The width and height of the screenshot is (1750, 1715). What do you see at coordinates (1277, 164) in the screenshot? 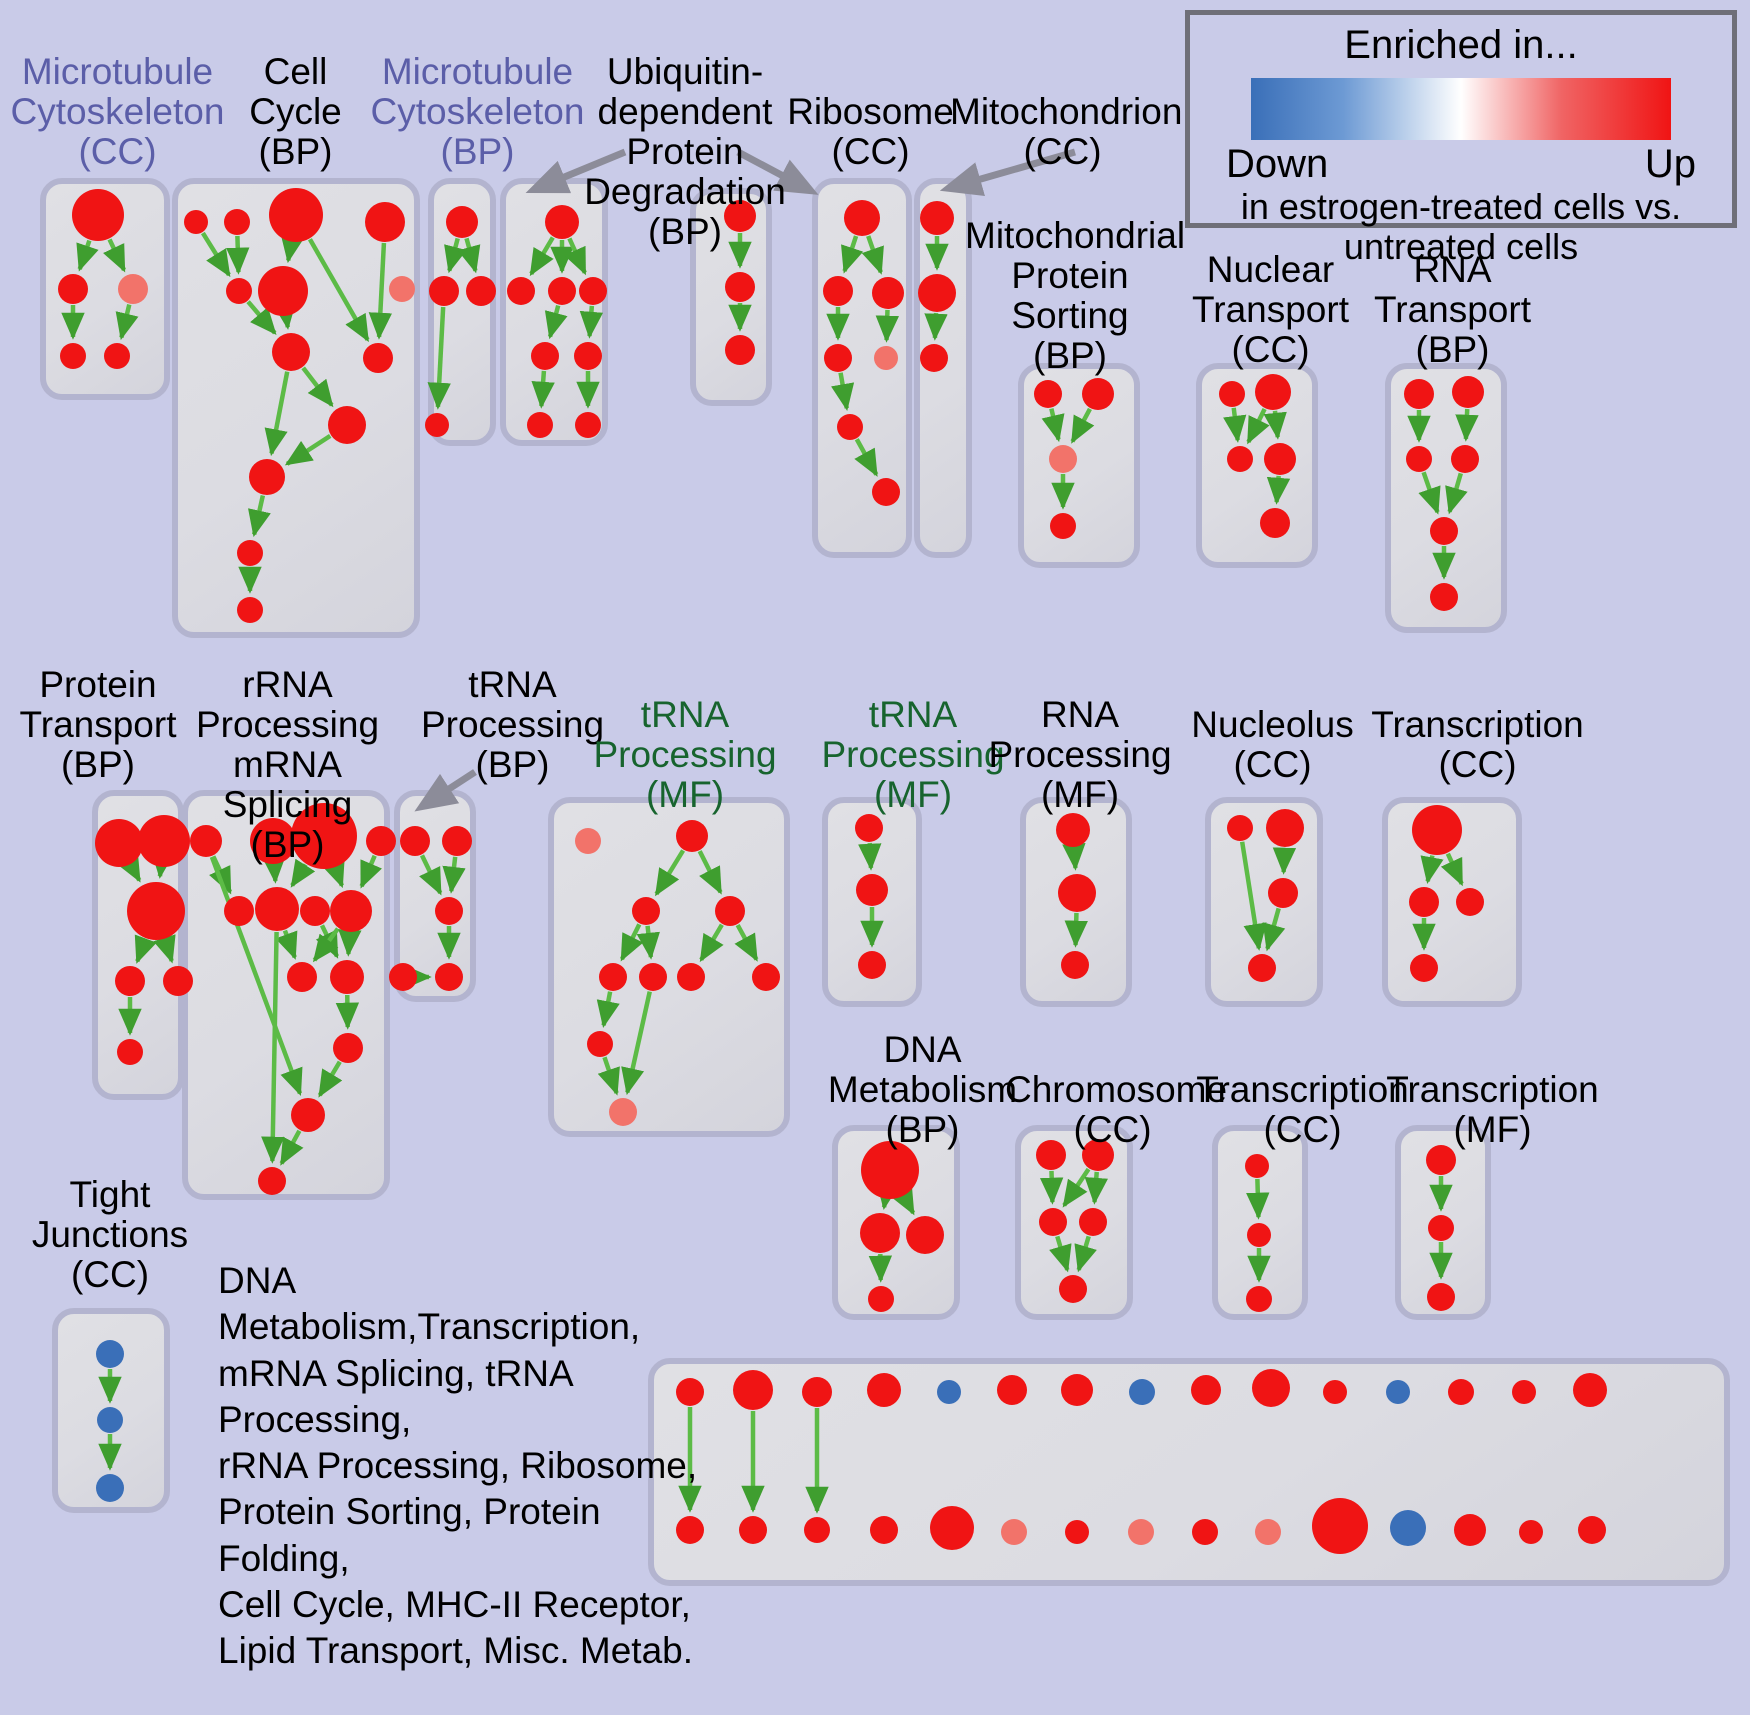
I see `legend-low-label: Down` at bounding box center [1277, 164].